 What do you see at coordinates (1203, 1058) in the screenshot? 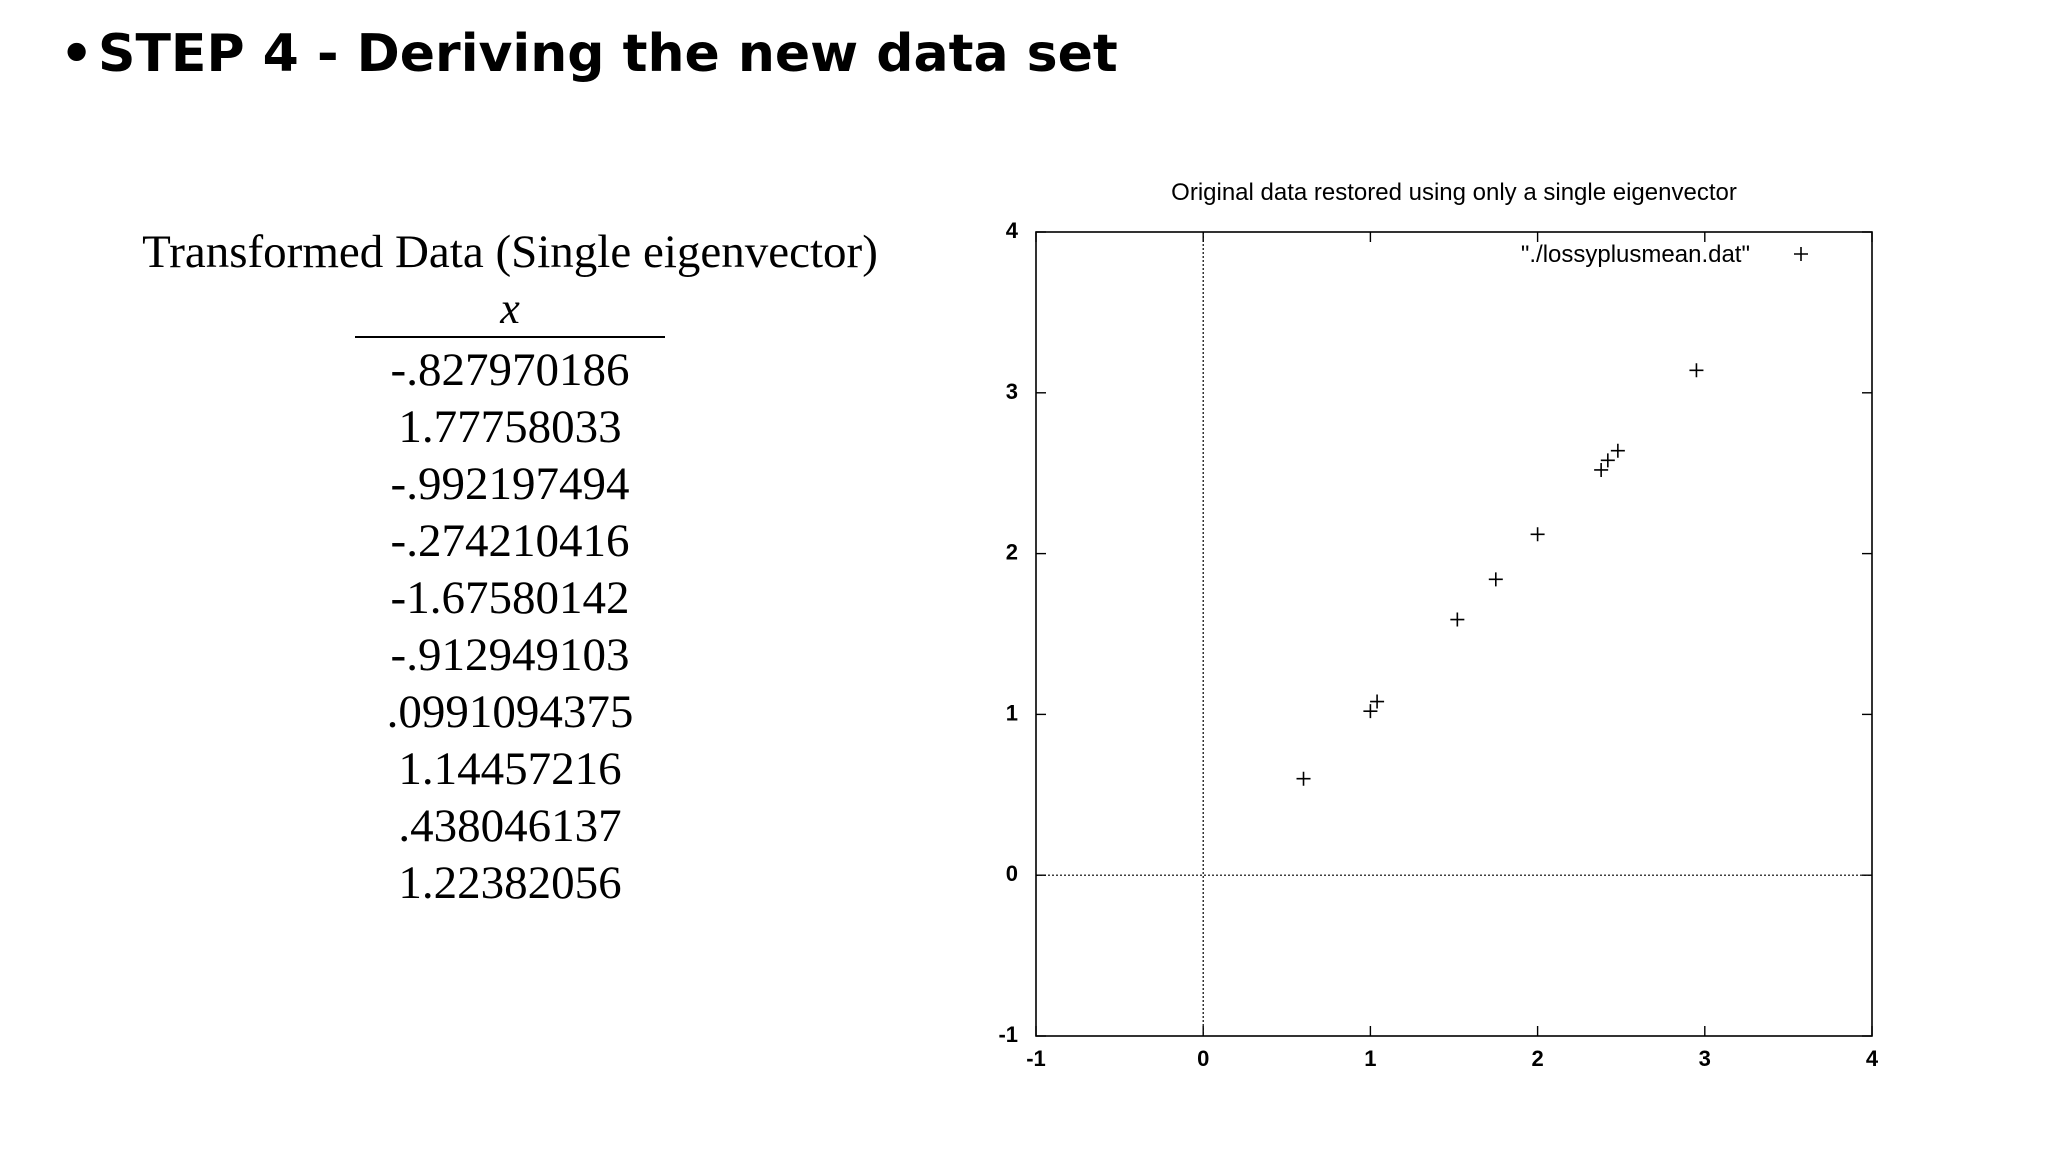
I see `x-tick-label: 0` at bounding box center [1203, 1058].